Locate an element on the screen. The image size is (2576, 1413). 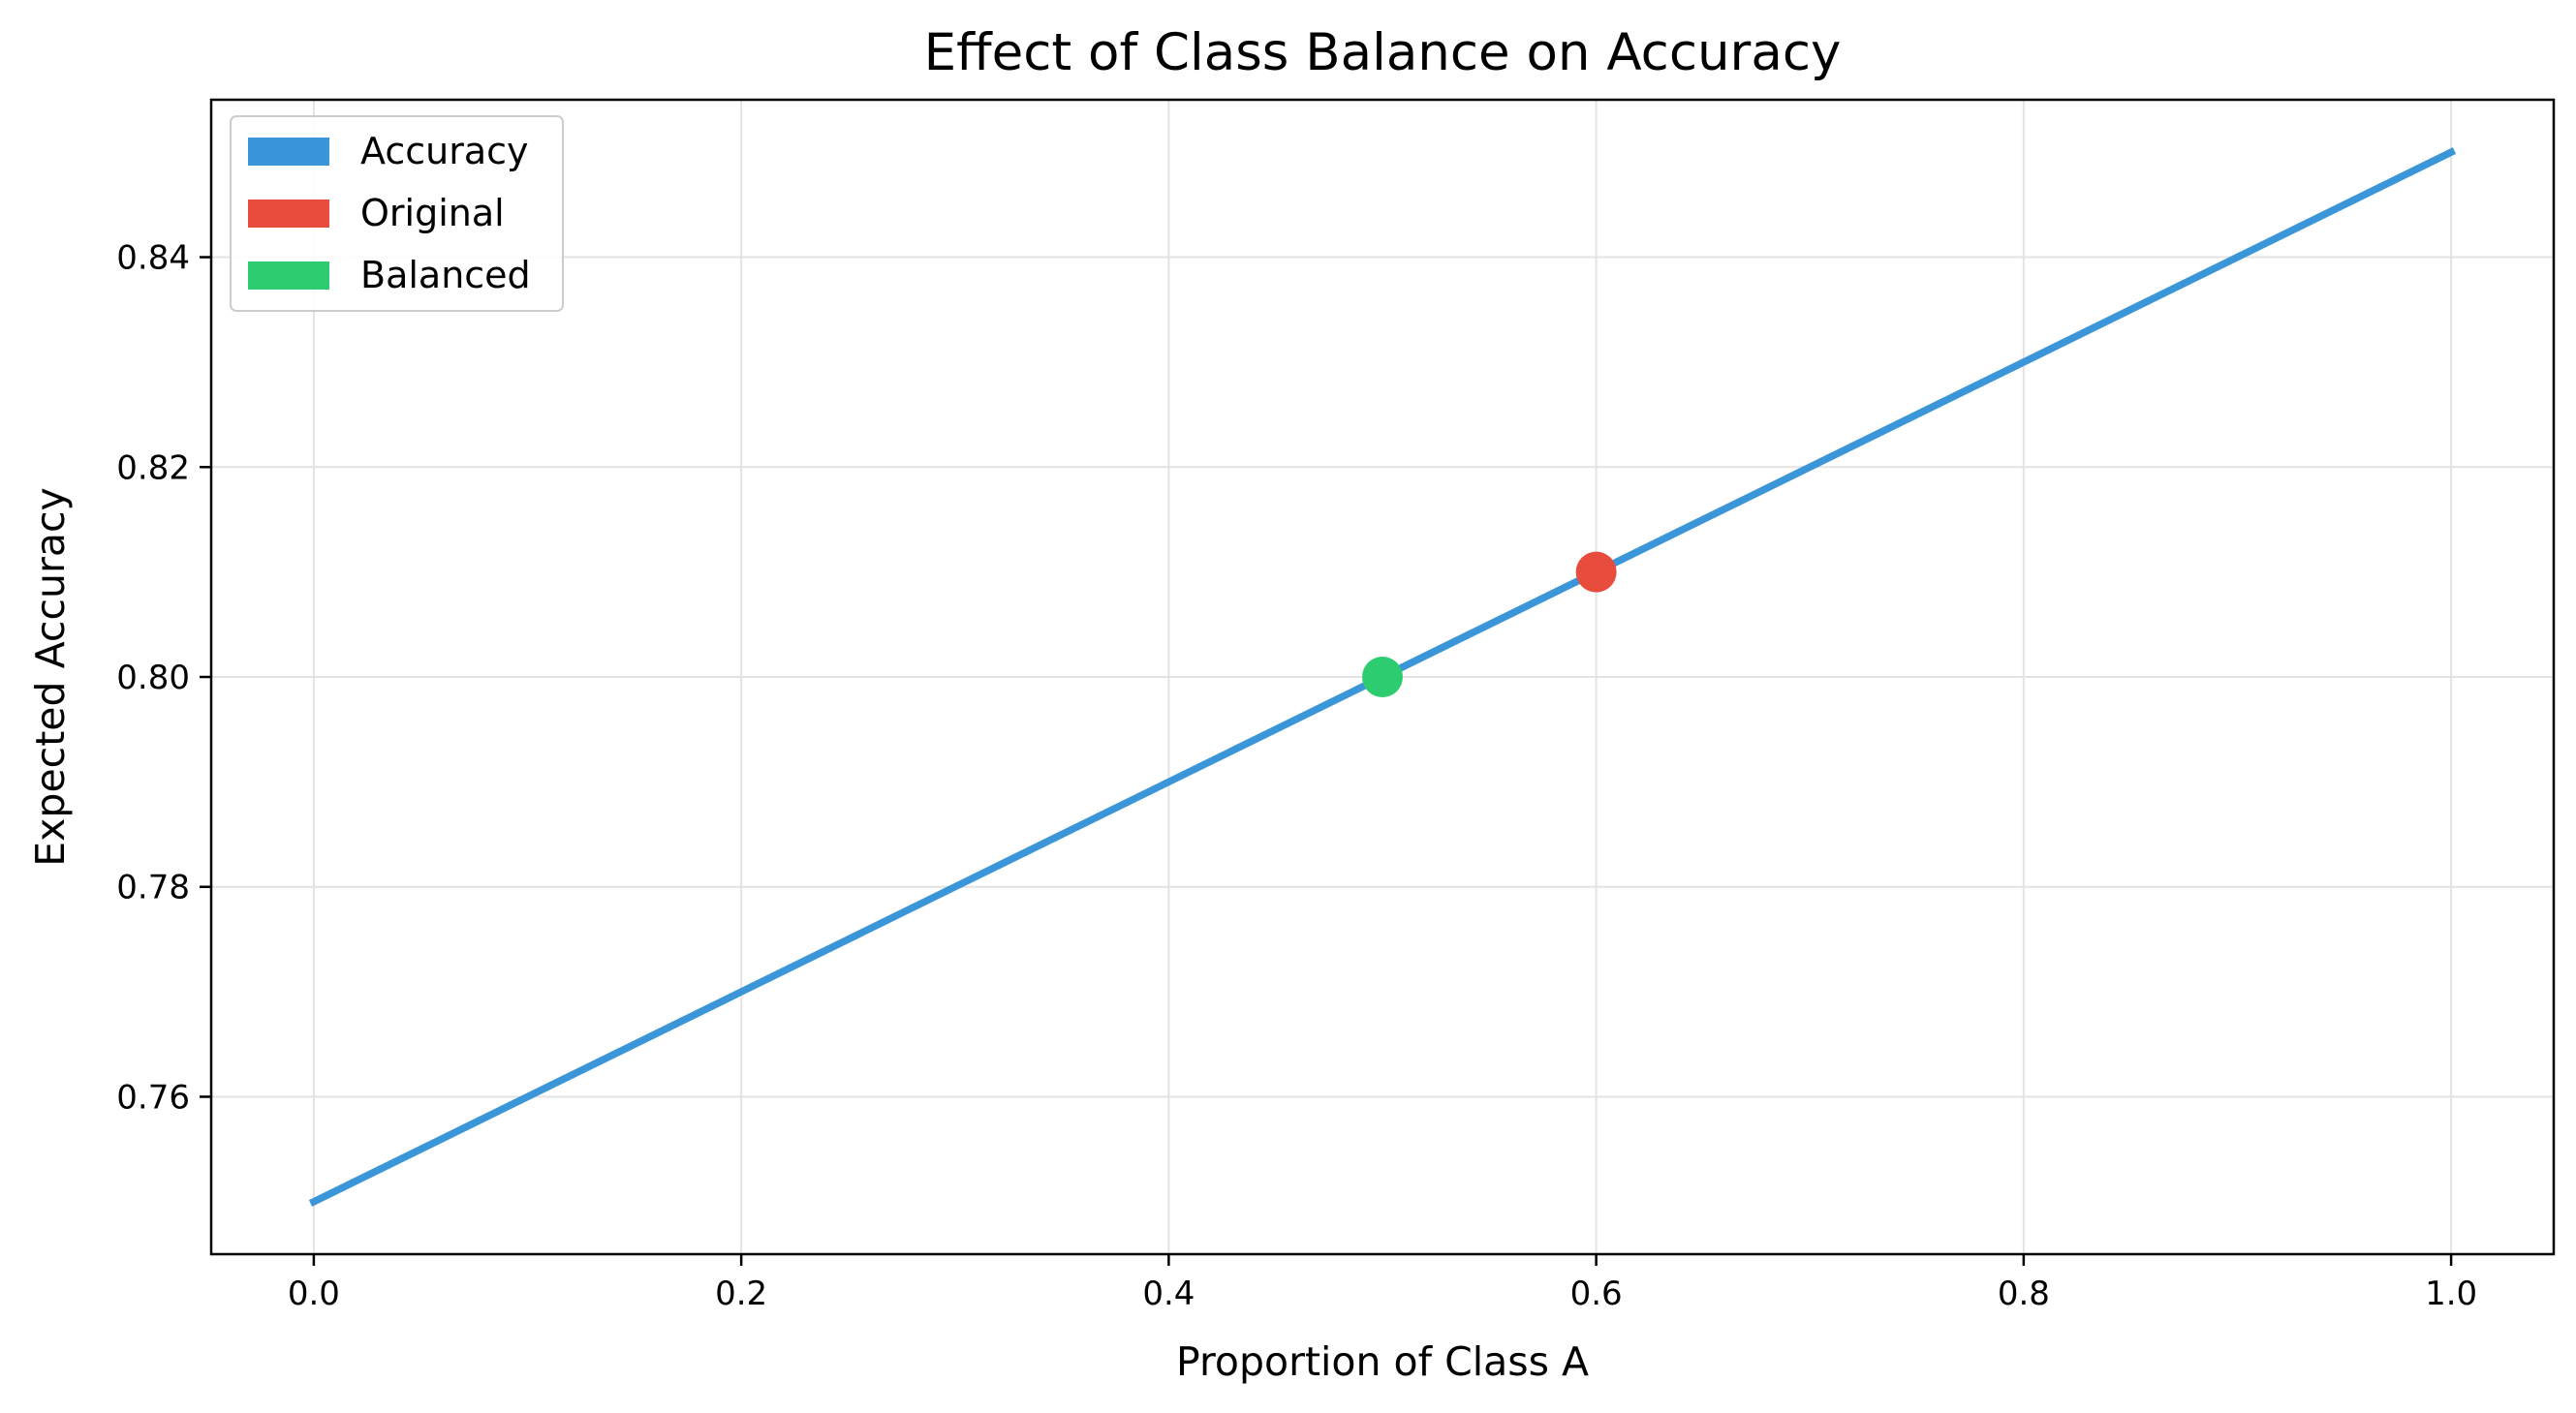
legend-swatch-balanced is located at coordinates (288, 275).